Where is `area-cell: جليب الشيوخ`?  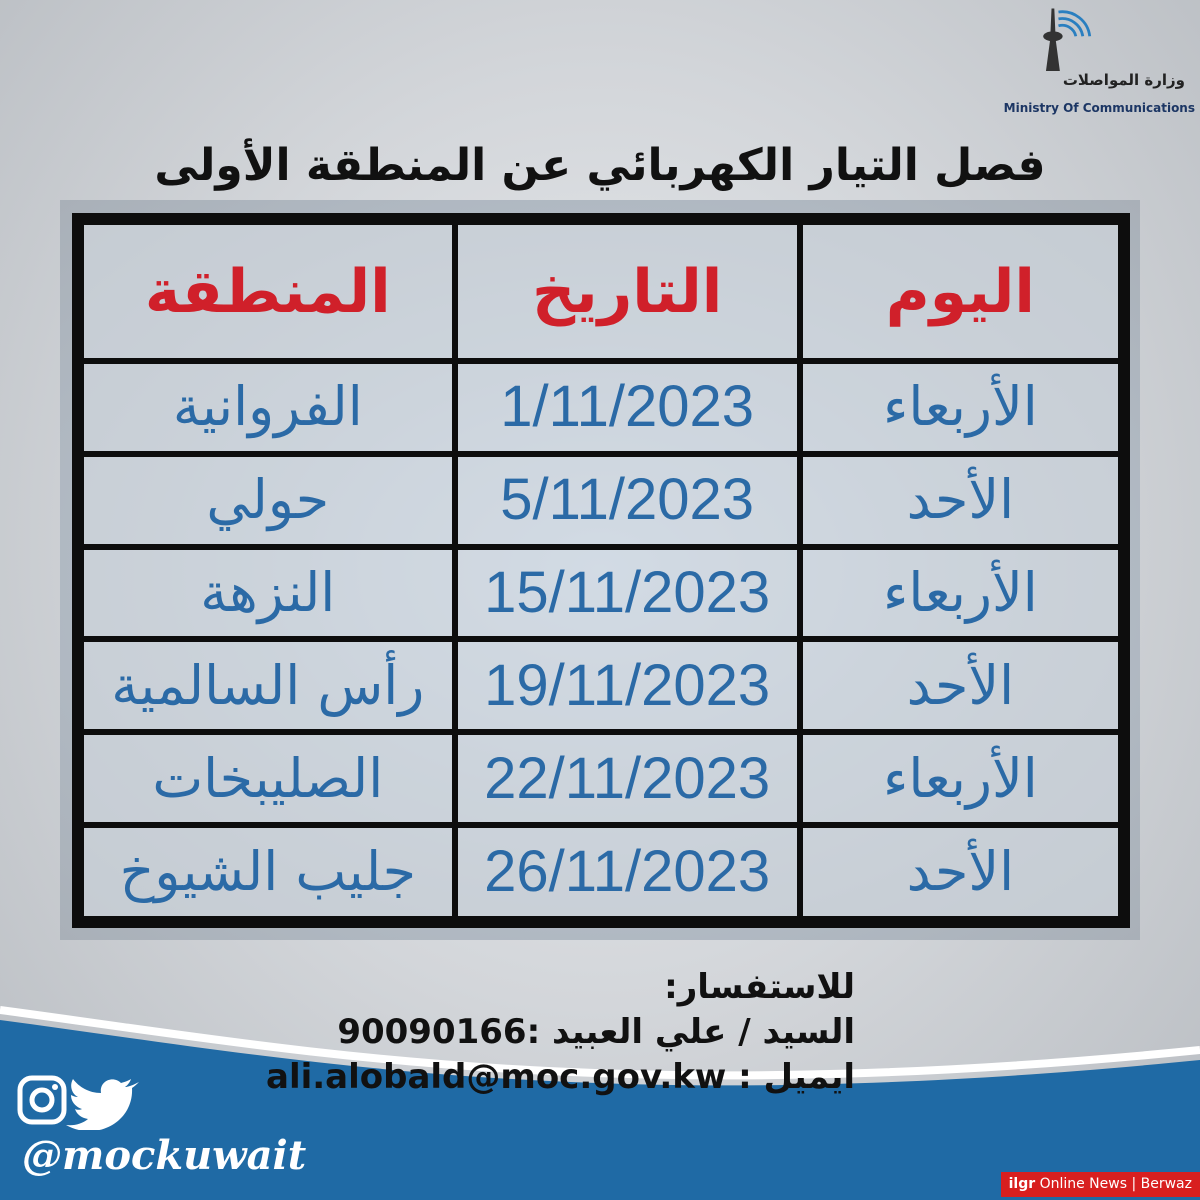 area-cell: جليب الشيوخ is located at coordinates (266, 873).